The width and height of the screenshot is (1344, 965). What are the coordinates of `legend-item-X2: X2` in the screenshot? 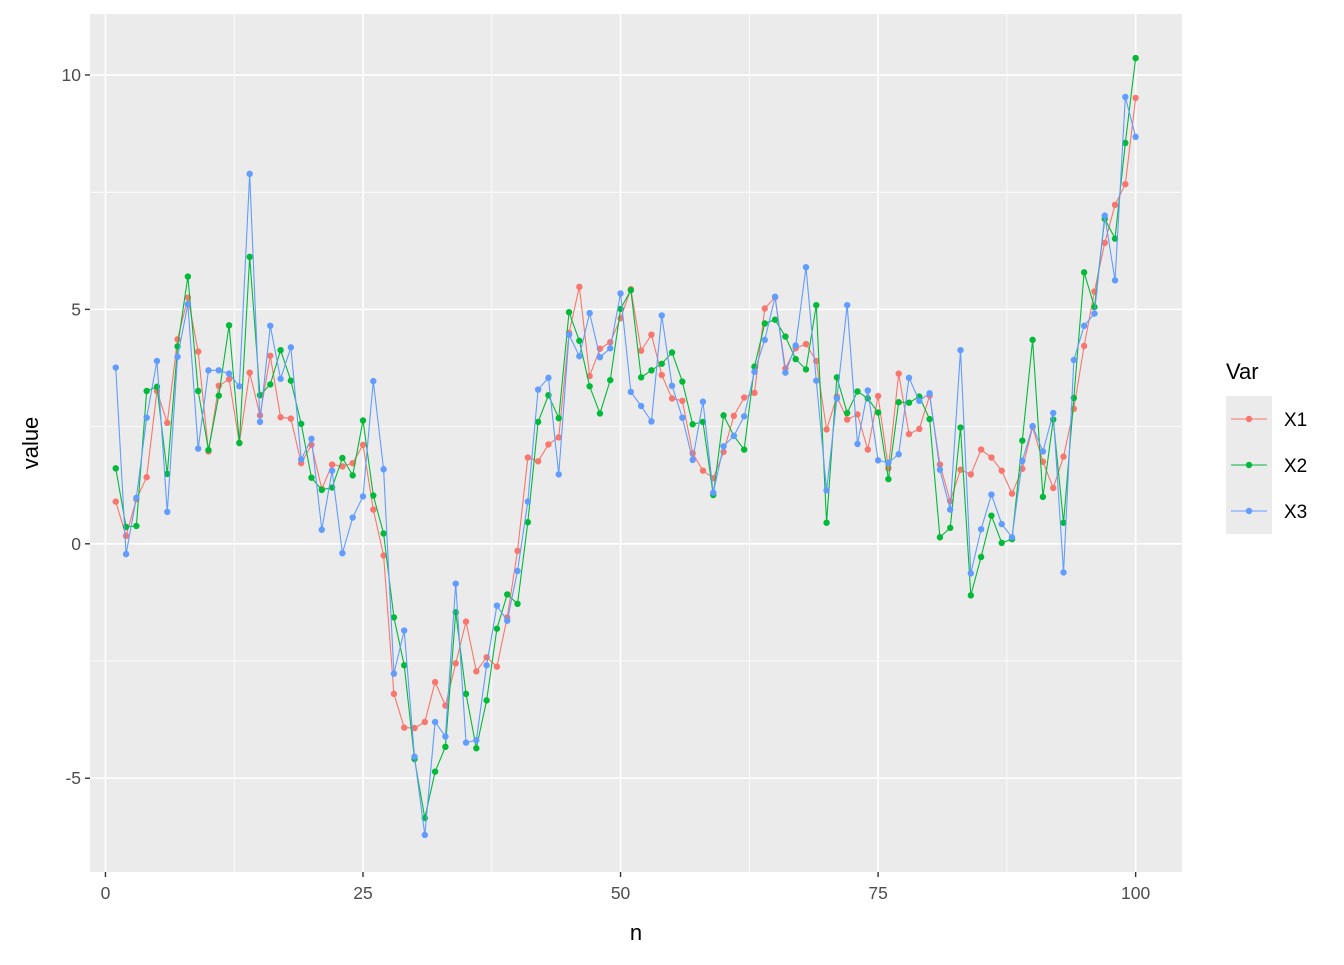 It's located at (1266, 465).